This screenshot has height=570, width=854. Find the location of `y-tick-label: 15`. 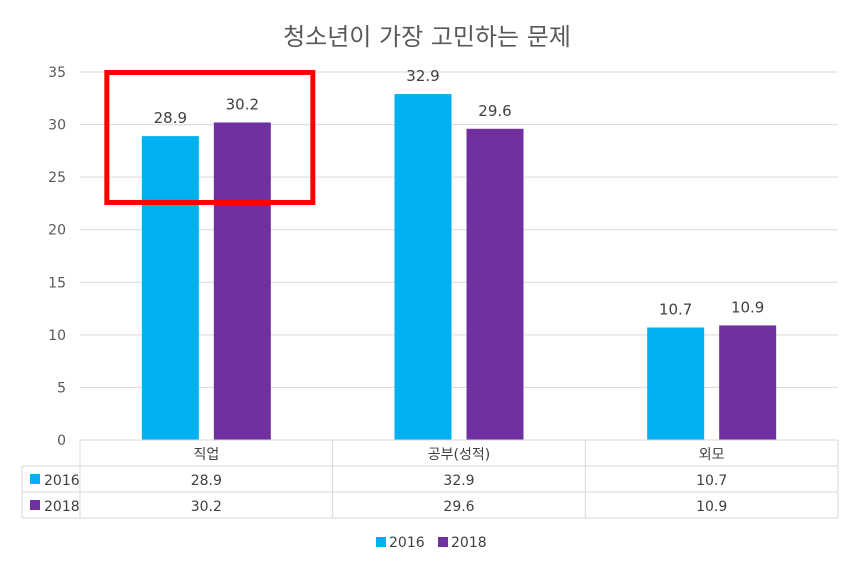

y-tick-label: 15 is located at coordinates (57, 283).